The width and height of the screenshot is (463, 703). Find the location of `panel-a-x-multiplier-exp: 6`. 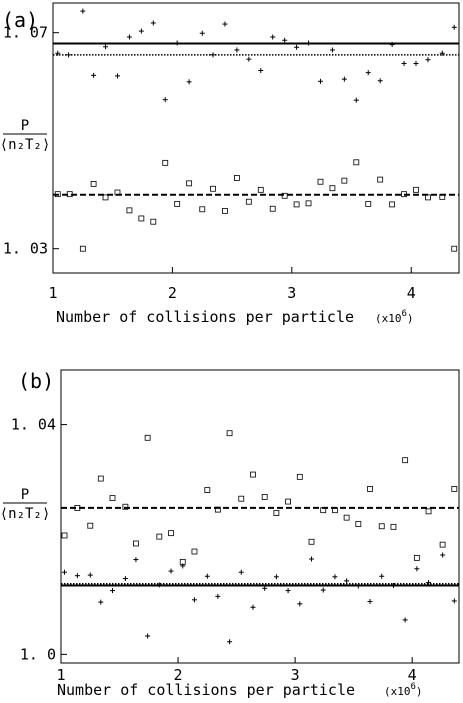

panel-a-x-multiplier-exp: 6 is located at coordinates (404, 314).